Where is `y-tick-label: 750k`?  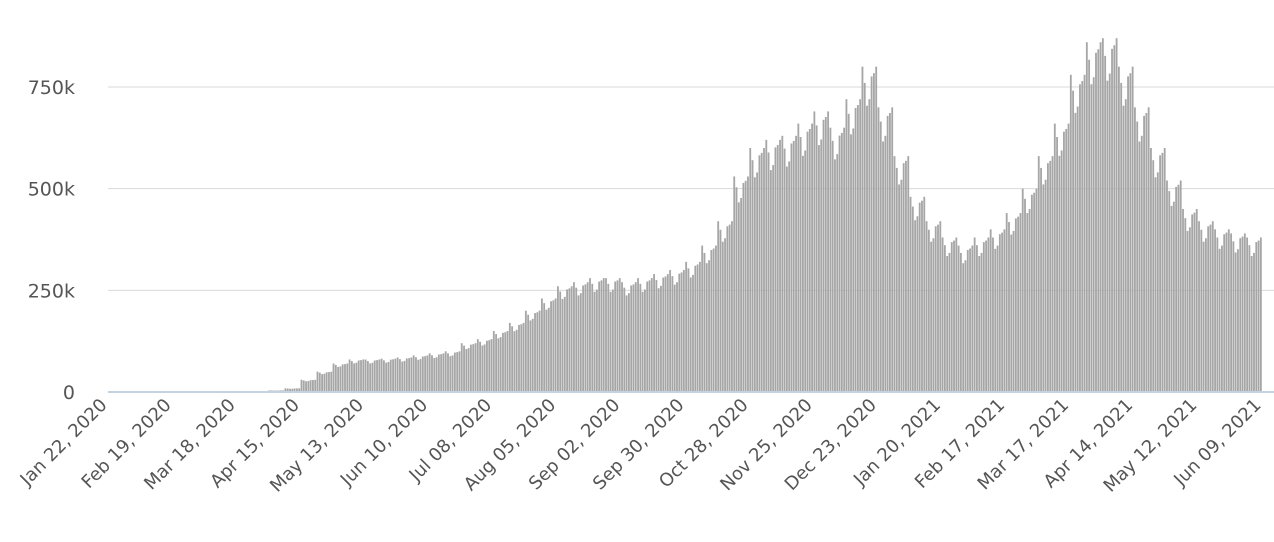
y-tick-label: 750k is located at coordinates (51, 88).